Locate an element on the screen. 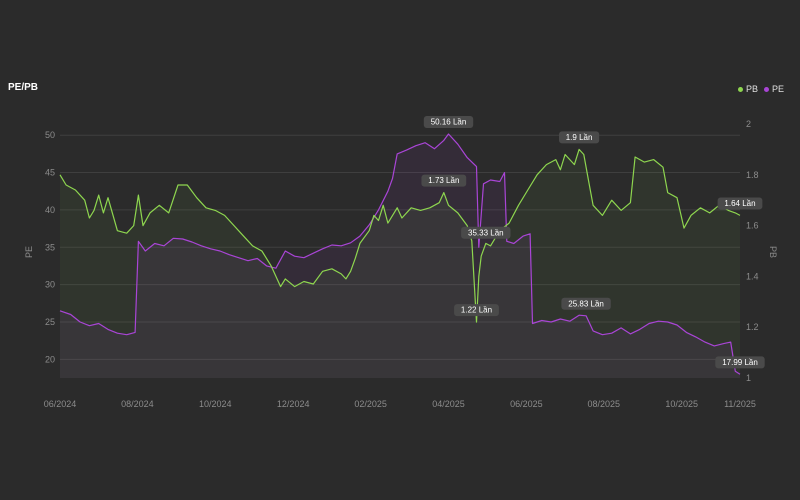  legend-item-pe: PE is located at coordinates (773, 89).